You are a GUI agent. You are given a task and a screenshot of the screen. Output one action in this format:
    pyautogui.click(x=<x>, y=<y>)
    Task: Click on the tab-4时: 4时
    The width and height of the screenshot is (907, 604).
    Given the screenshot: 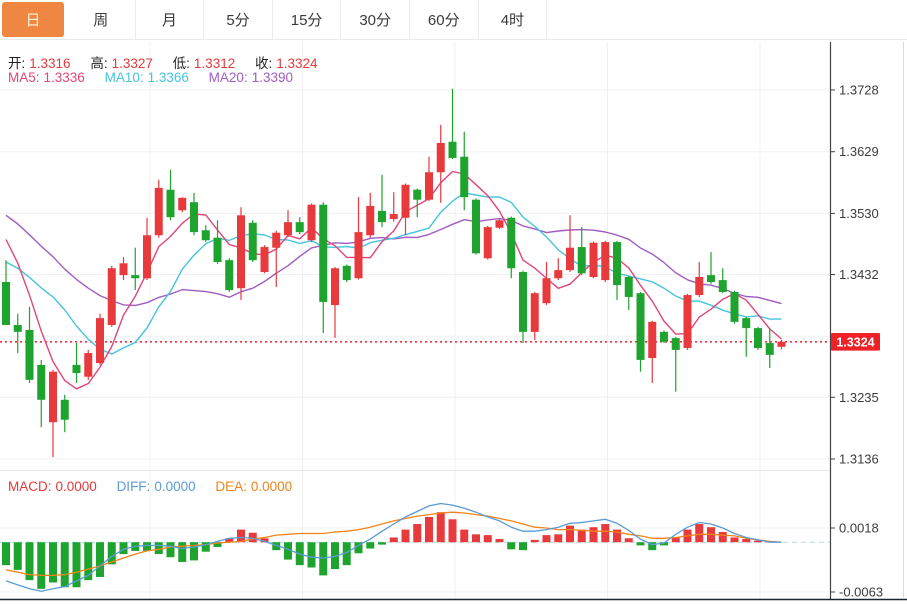 What is the action you would take?
    pyautogui.click(x=513, y=19)
    